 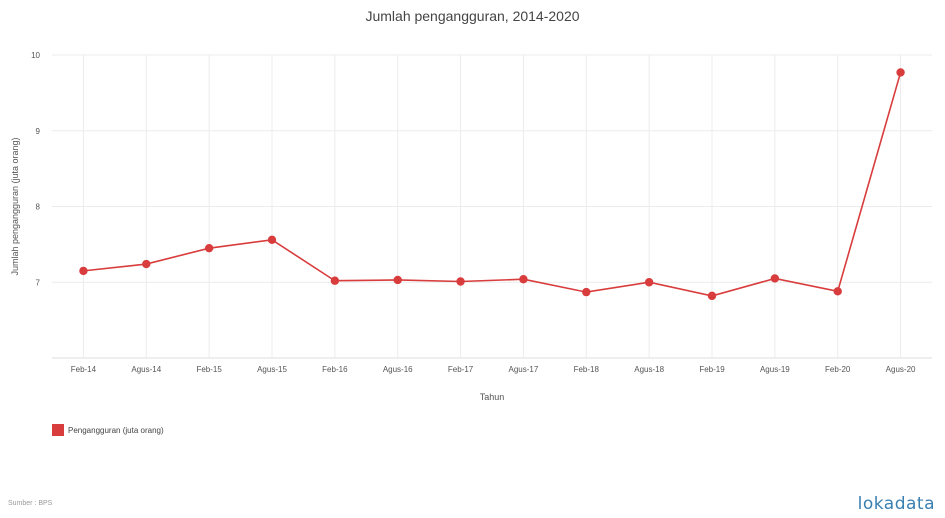 What do you see at coordinates (335, 369) in the screenshot?
I see `x-tick-label: Feb-16` at bounding box center [335, 369].